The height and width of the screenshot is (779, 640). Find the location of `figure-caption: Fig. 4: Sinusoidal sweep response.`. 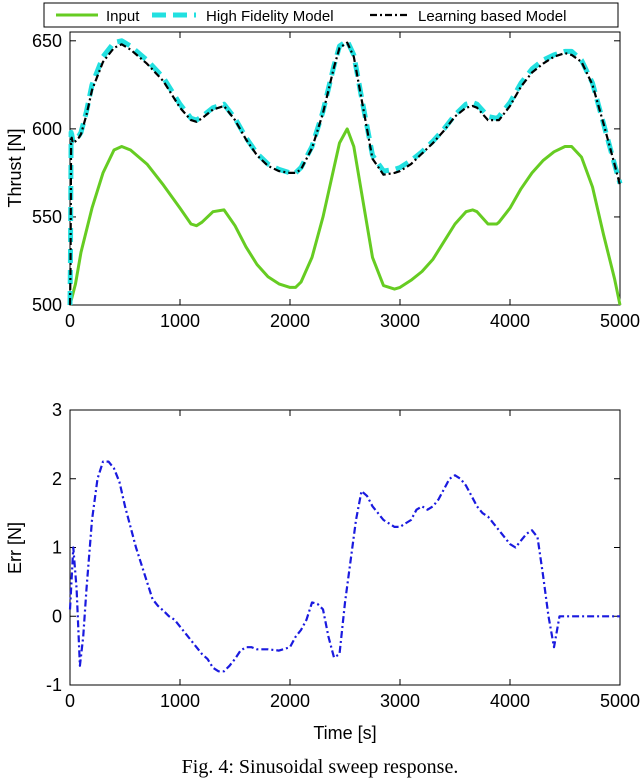

figure-caption: Fig. 4: Sinusoidal sweep response. is located at coordinates (320, 767).